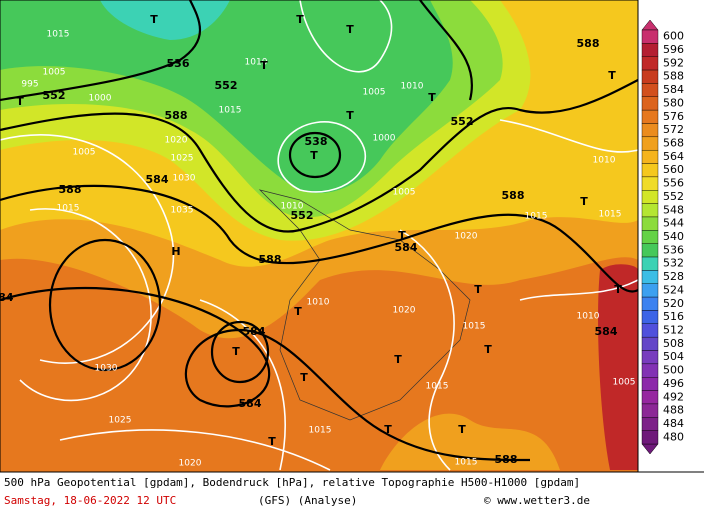 This screenshot has width=704, height=517. Describe the element at coordinates (175, 251) in the screenshot. I see `pressure-center-symbol: H` at that location.